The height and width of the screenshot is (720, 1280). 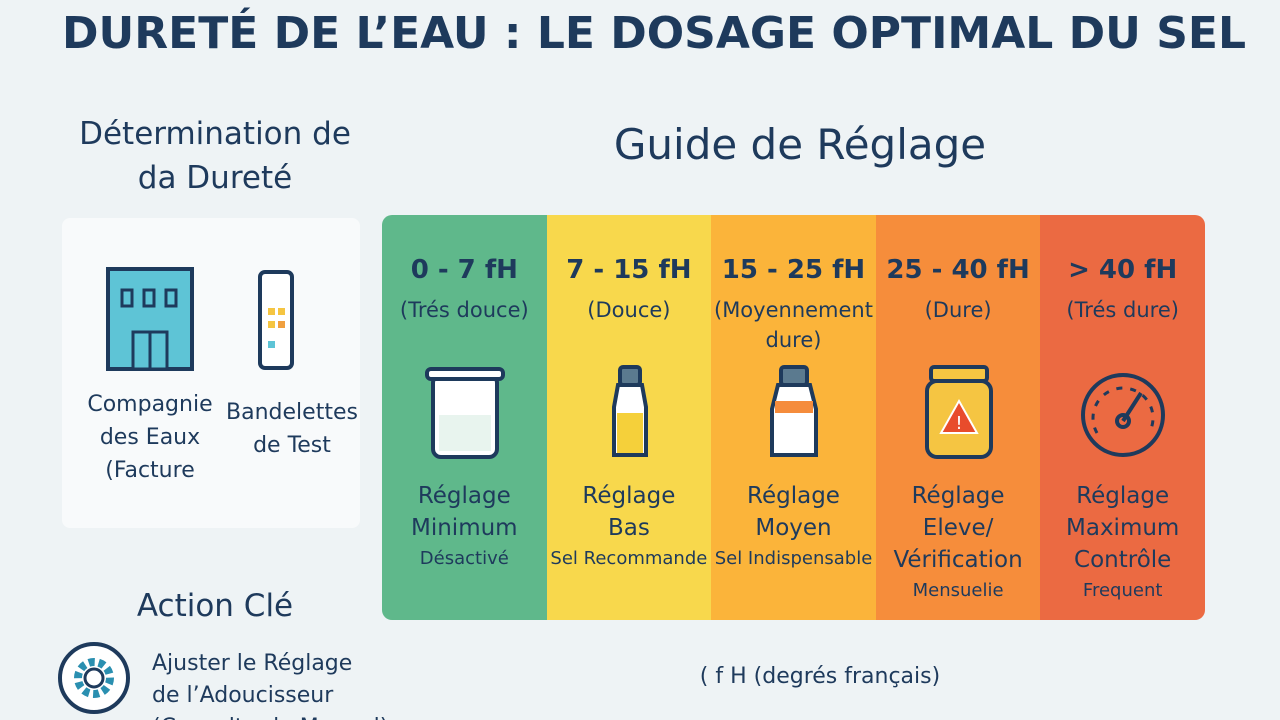 I want to click on label-line: Bandelettes, so click(x=292, y=412).